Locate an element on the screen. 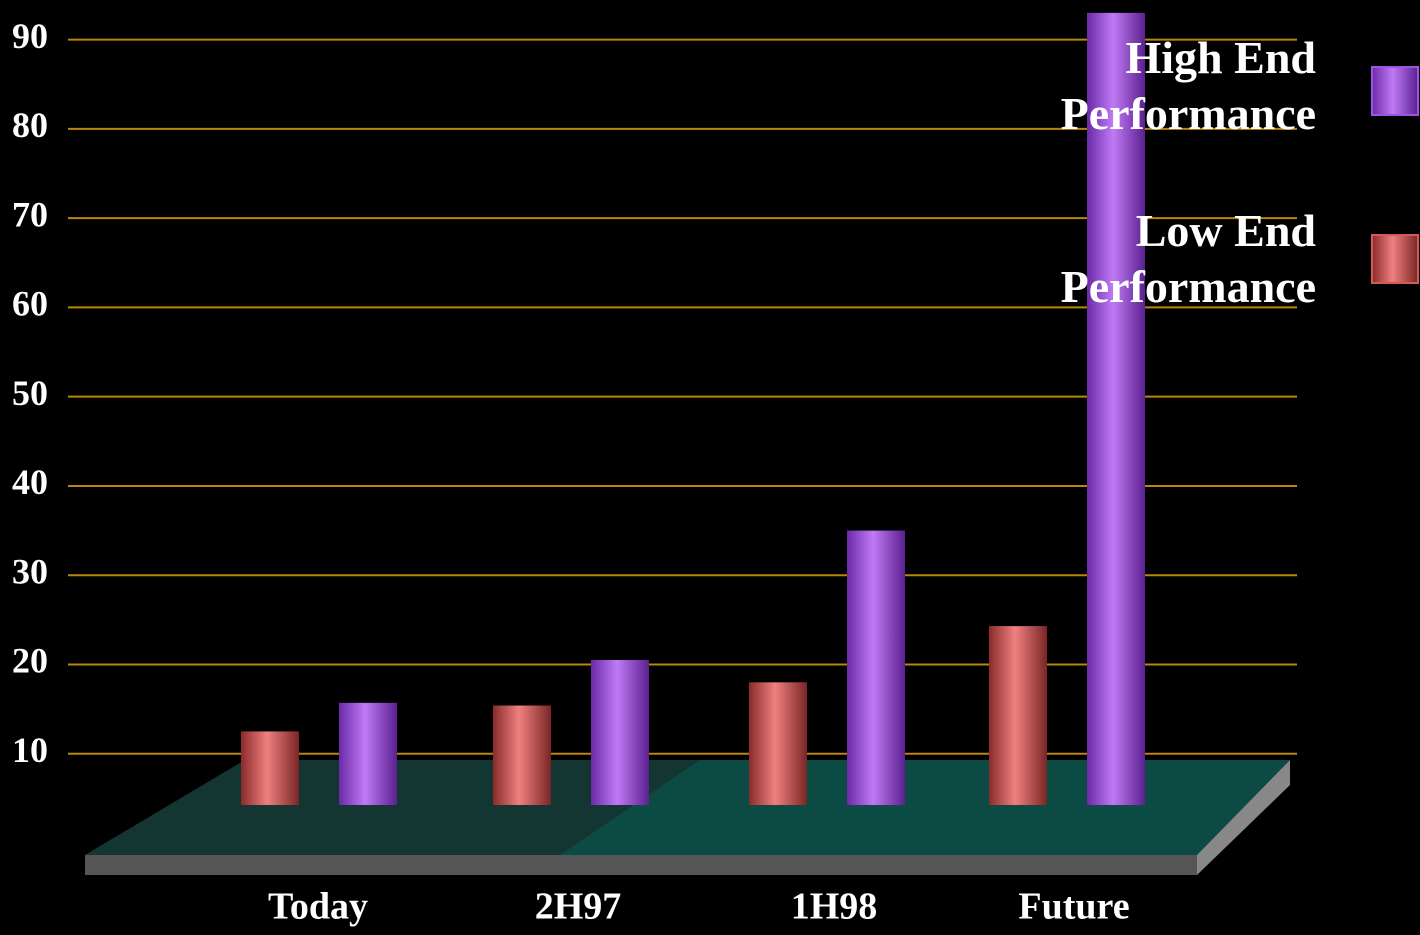 This screenshot has width=1420, height=935. y-tick-label: 20 is located at coordinates (30, 661).